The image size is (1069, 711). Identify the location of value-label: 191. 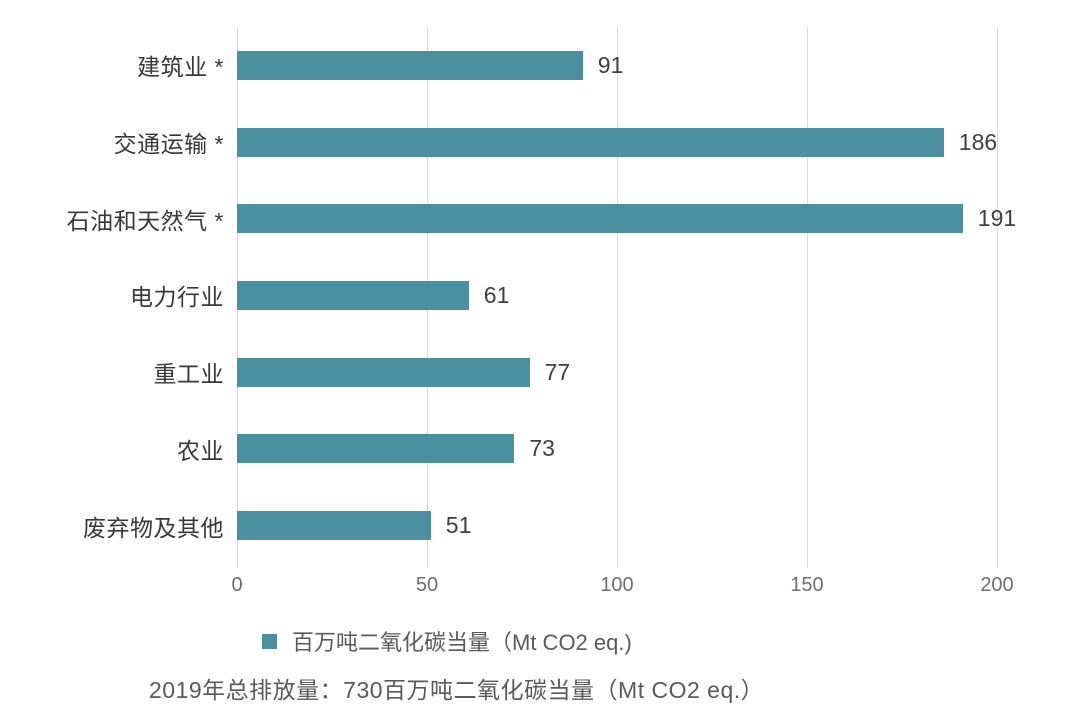
(997, 218).